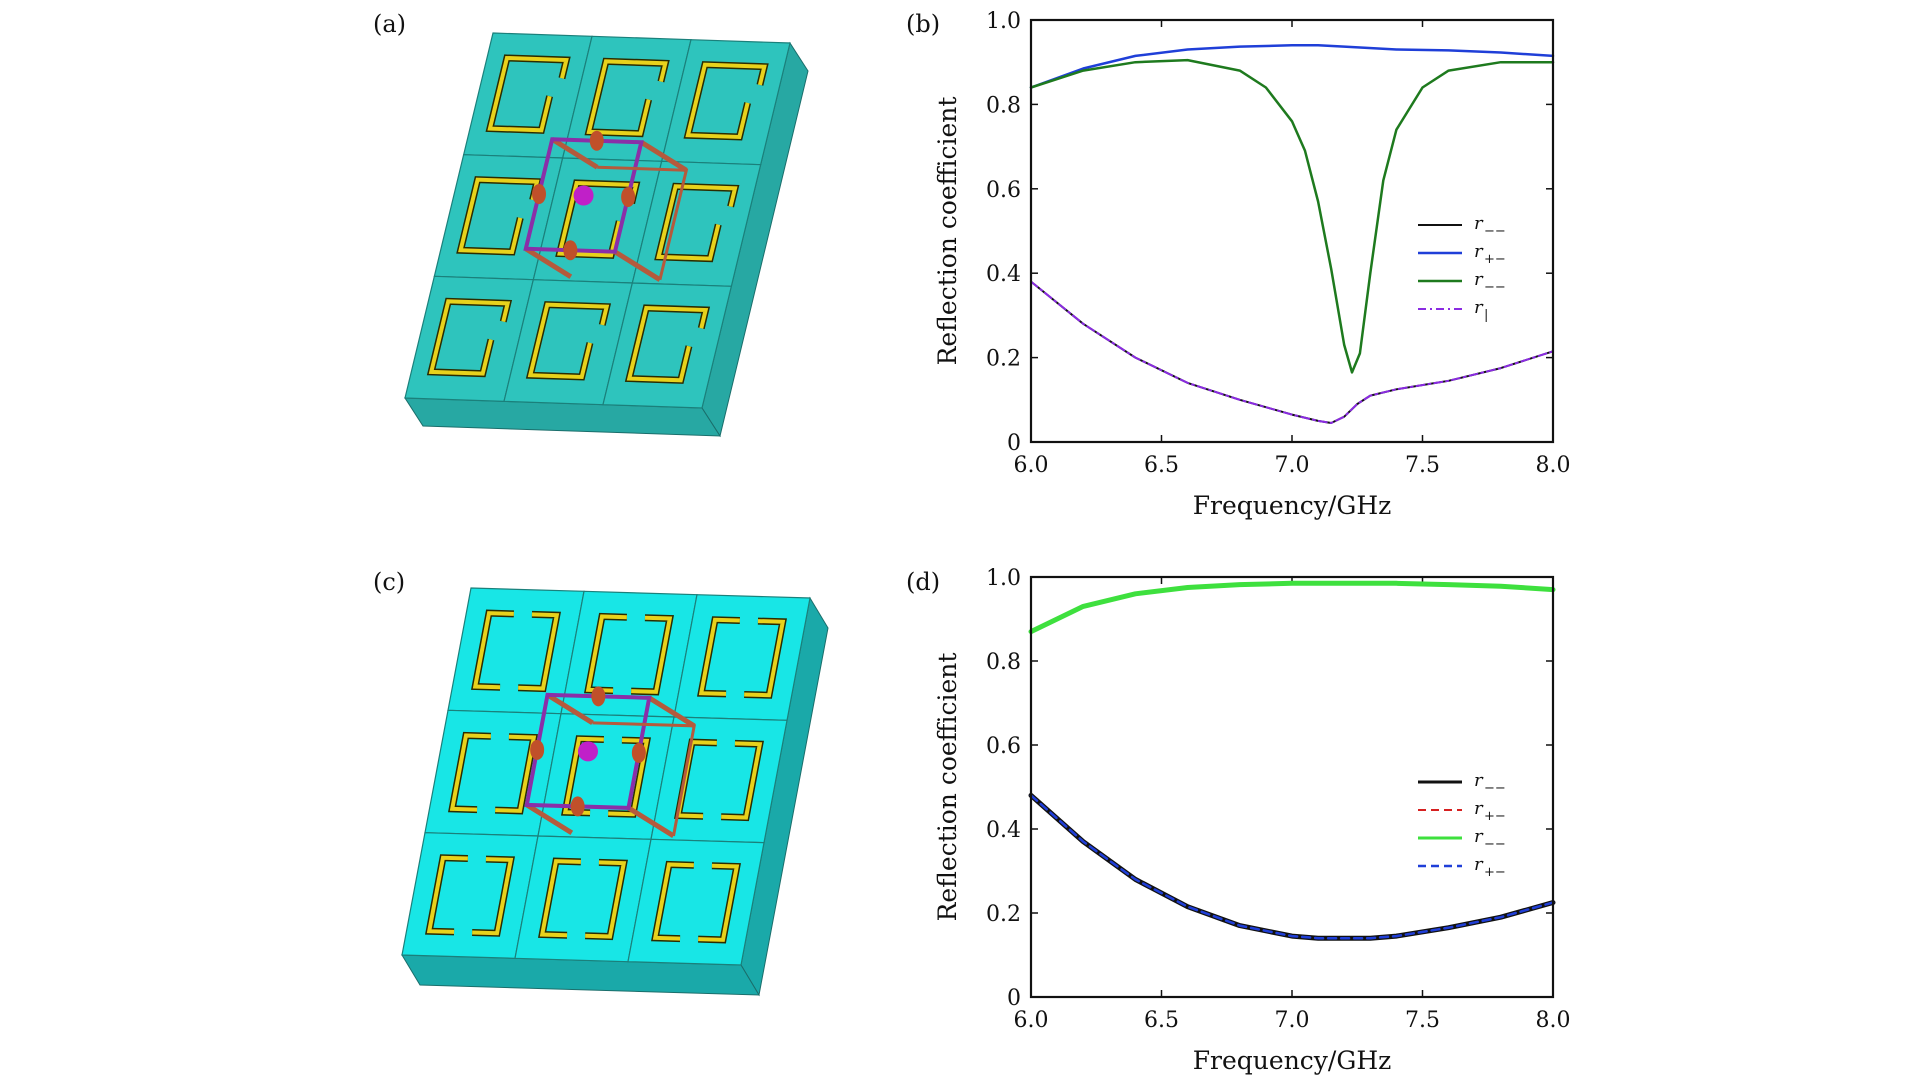 This screenshot has height=1084, width=1920. I want to click on x-tick-label: 6.0, so click(1031, 465).